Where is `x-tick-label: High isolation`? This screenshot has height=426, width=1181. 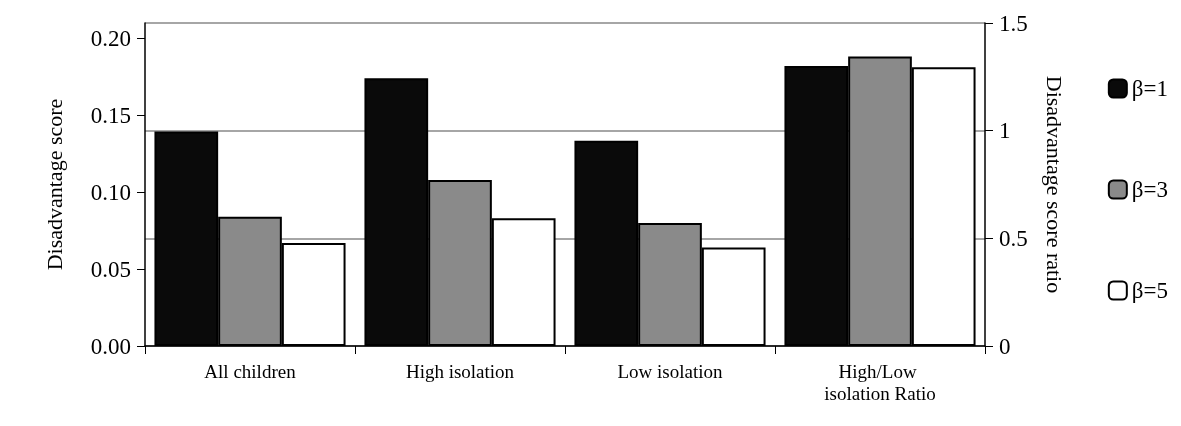 x-tick-label: High isolation is located at coordinates (460, 371).